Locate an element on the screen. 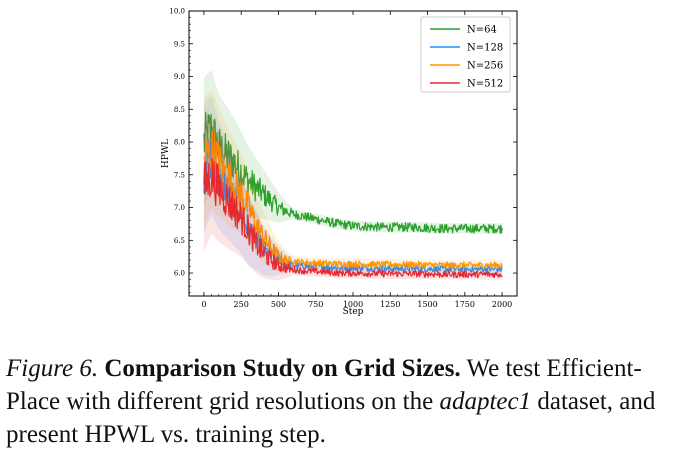 This screenshot has width=684, height=455. x-tick-label: 1500 is located at coordinates (427, 304).